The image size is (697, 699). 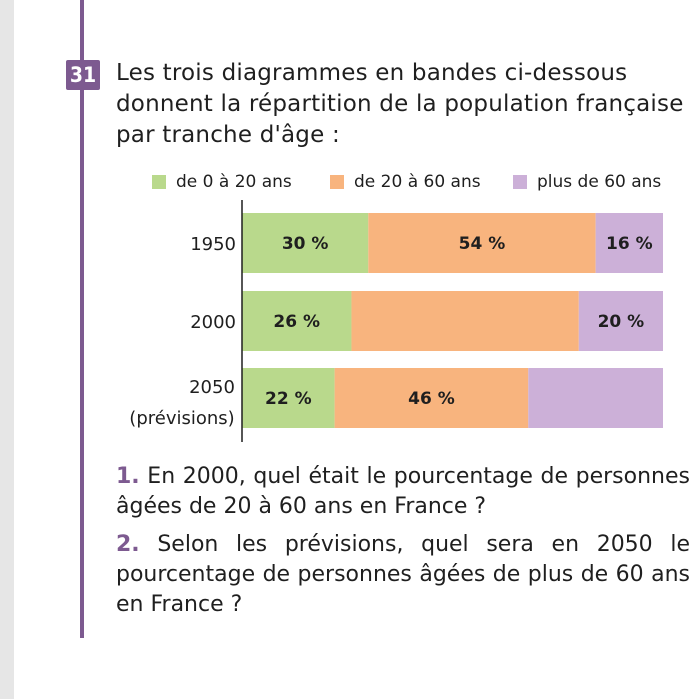 I want to click on bar-data-label-1950-0: 30 %, so click(x=305, y=244).